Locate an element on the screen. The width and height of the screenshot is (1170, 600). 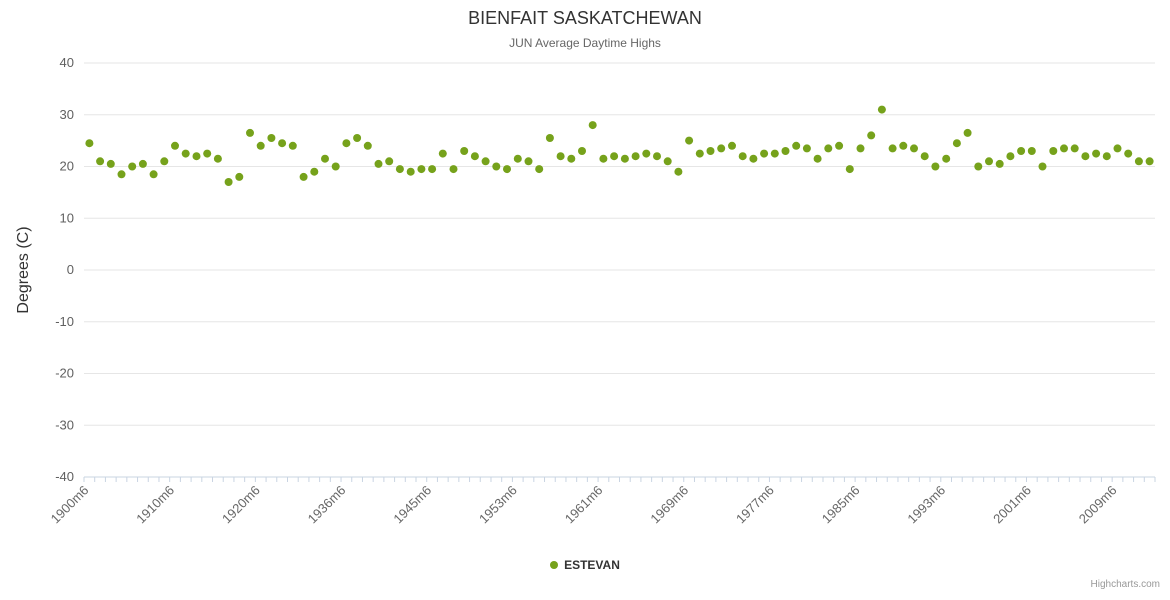
credits-link: Highcharts.com is located at coordinates (1125, 584).